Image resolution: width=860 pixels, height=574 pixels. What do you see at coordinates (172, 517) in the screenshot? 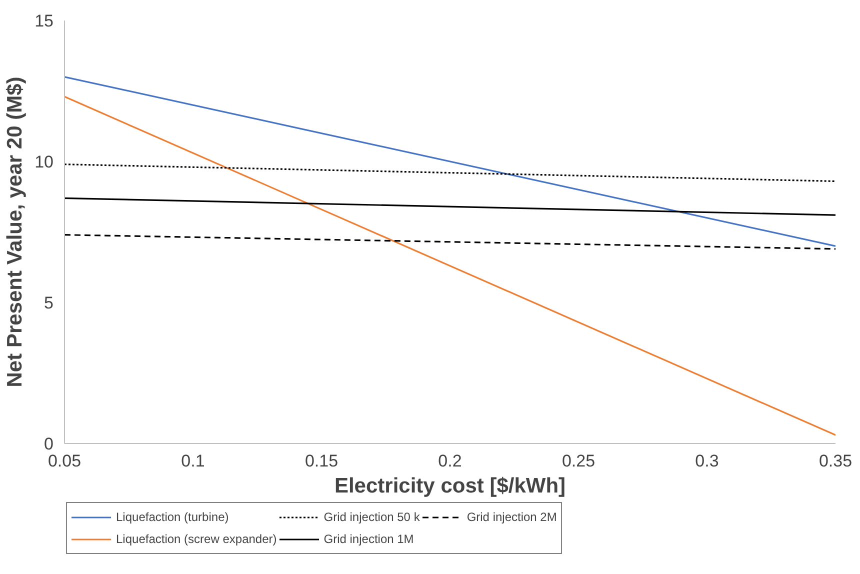
I see `legend-label: Liquefaction (turbine)` at bounding box center [172, 517].